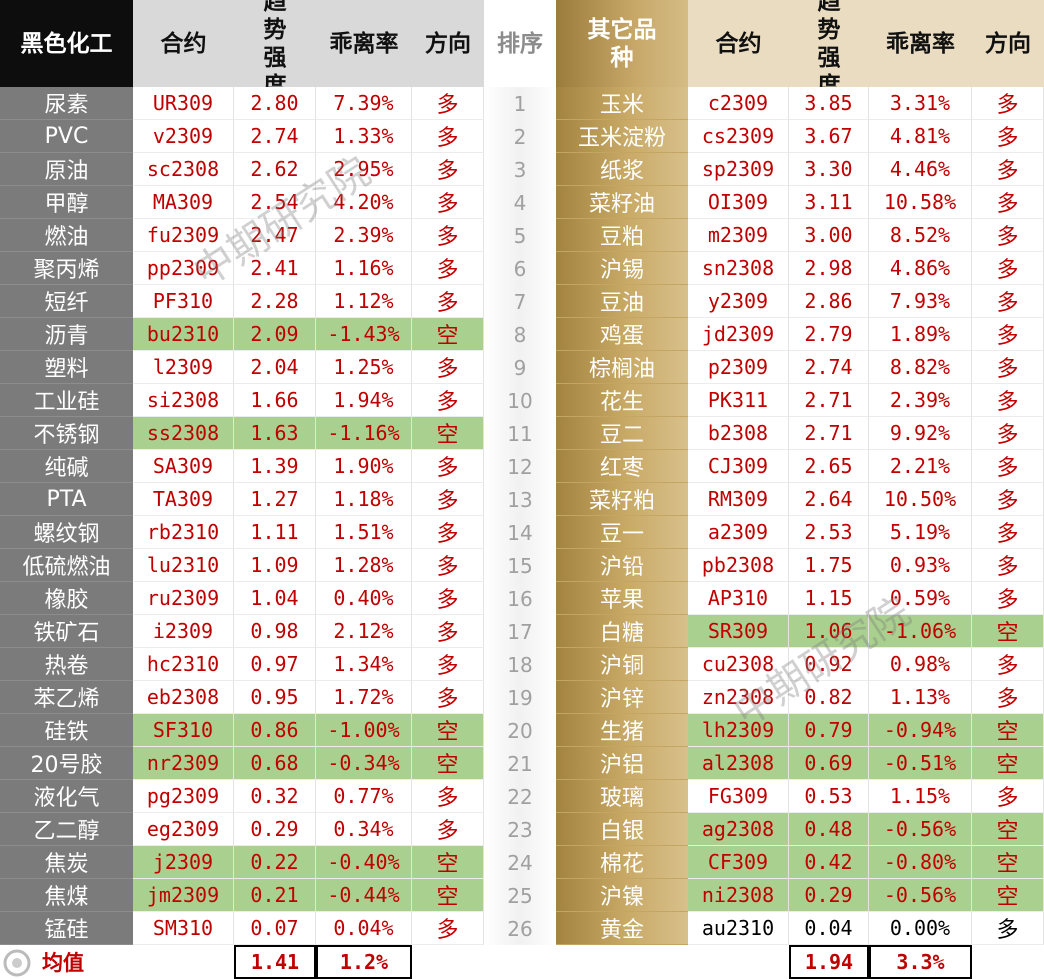 The image size is (1044, 979). Describe the element at coordinates (183, 202) in the screenshot. I see `left-contract-cell: MA309` at that location.